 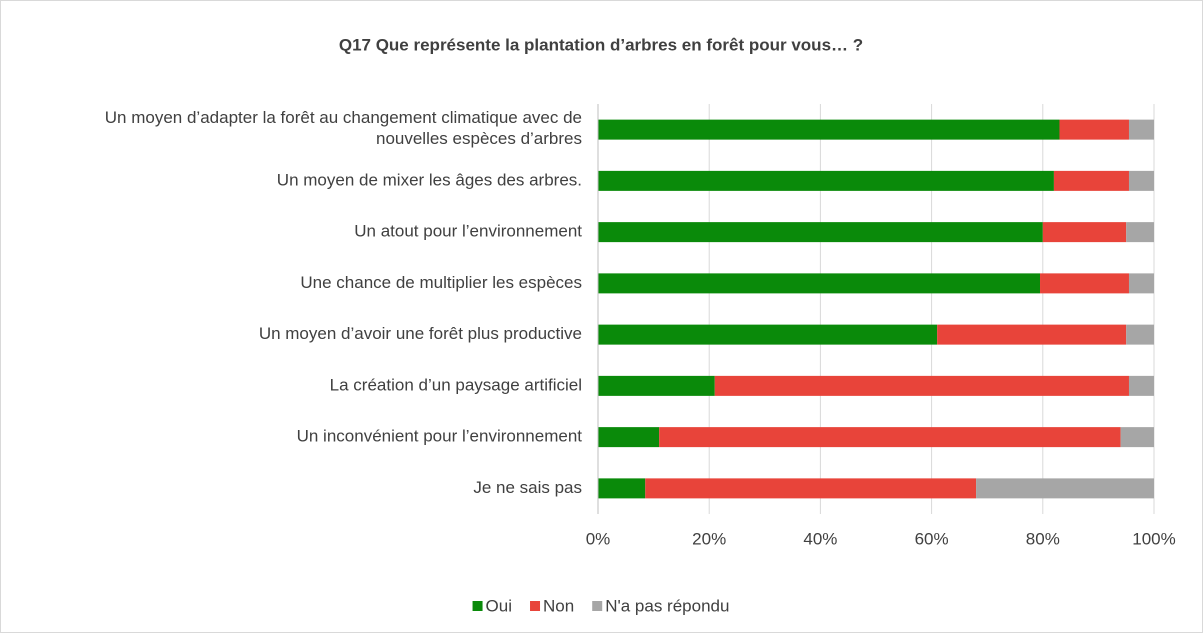 I want to click on legend-label: Oui, so click(x=499, y=605).